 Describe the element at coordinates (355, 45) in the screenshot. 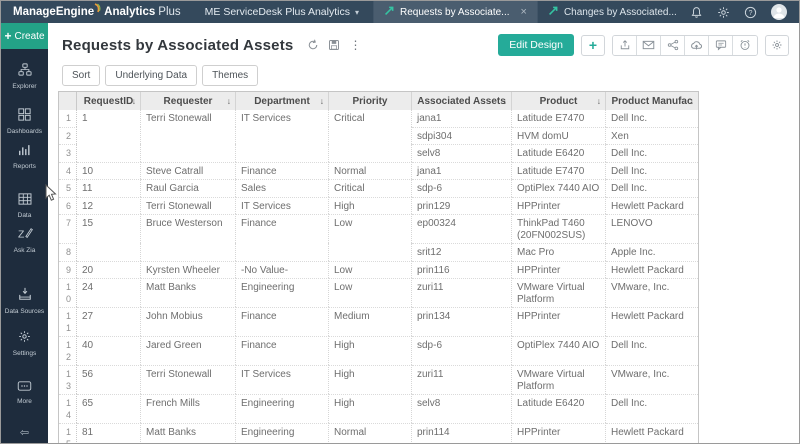

I see `more-options-kebab-icon: ⋮` at that location.